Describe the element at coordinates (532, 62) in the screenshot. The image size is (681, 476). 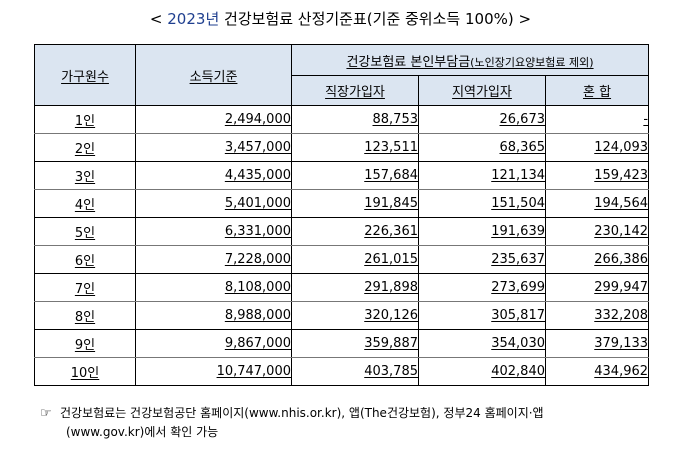
I see `header-copay-sub: (노인장기요양보험료 제외)` at that location.